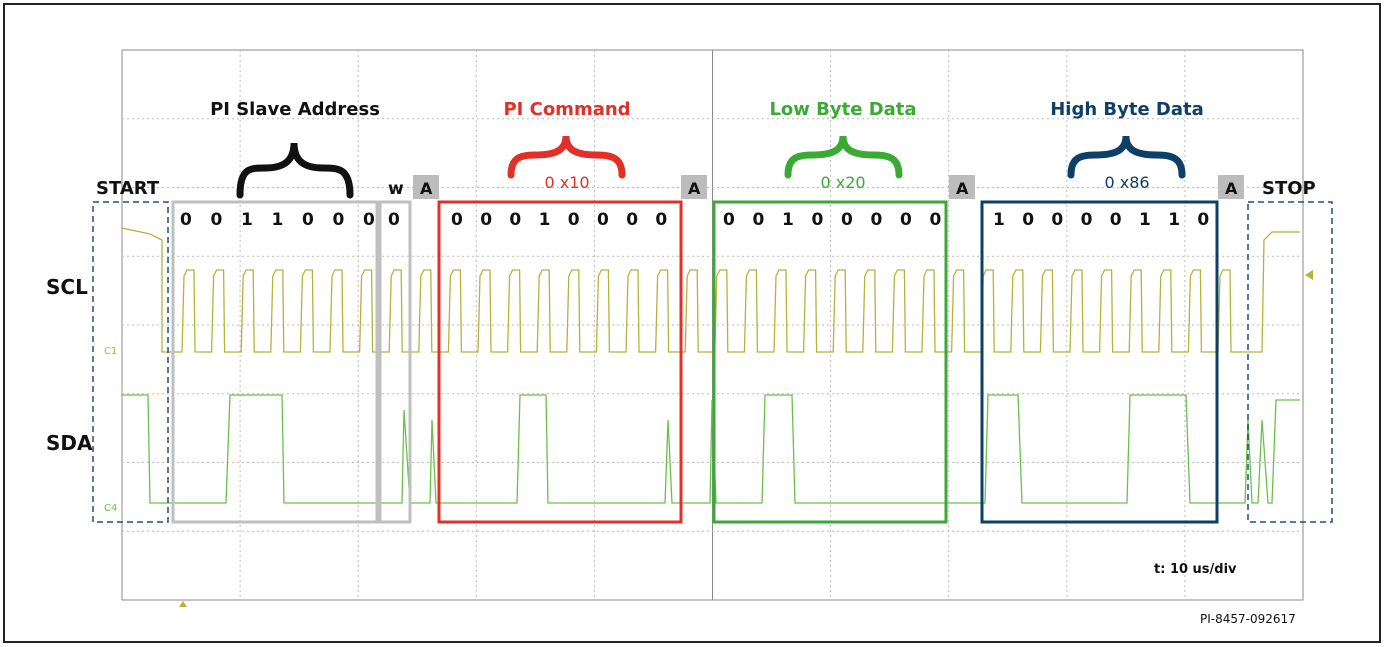 The image size is (1385, 647). I want to click on slave-address-brace, so click(295, 170).